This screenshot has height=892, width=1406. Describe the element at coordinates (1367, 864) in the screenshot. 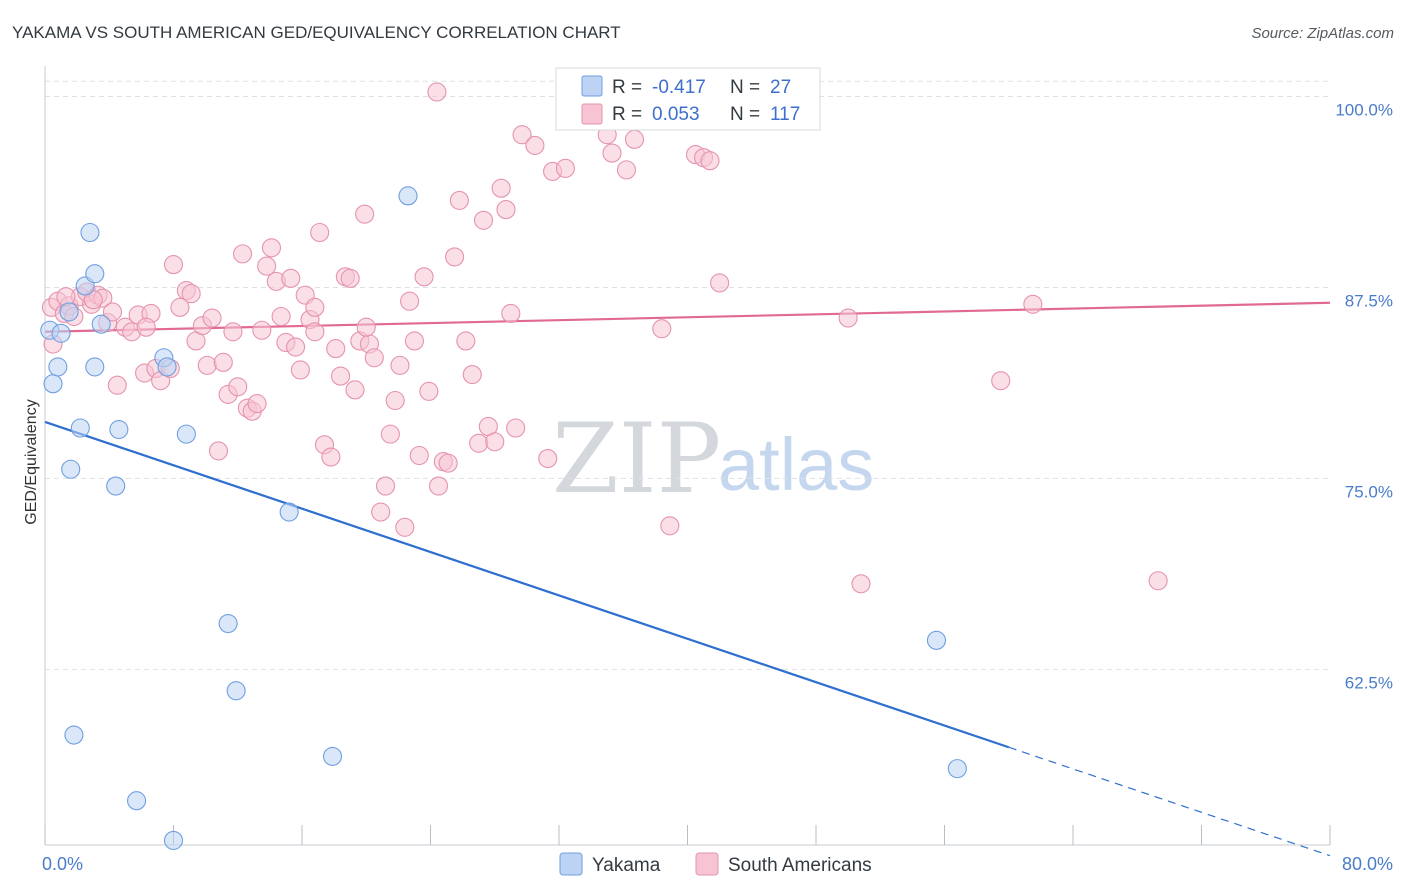

I see `x-tick-label: 80.0%` at that location.